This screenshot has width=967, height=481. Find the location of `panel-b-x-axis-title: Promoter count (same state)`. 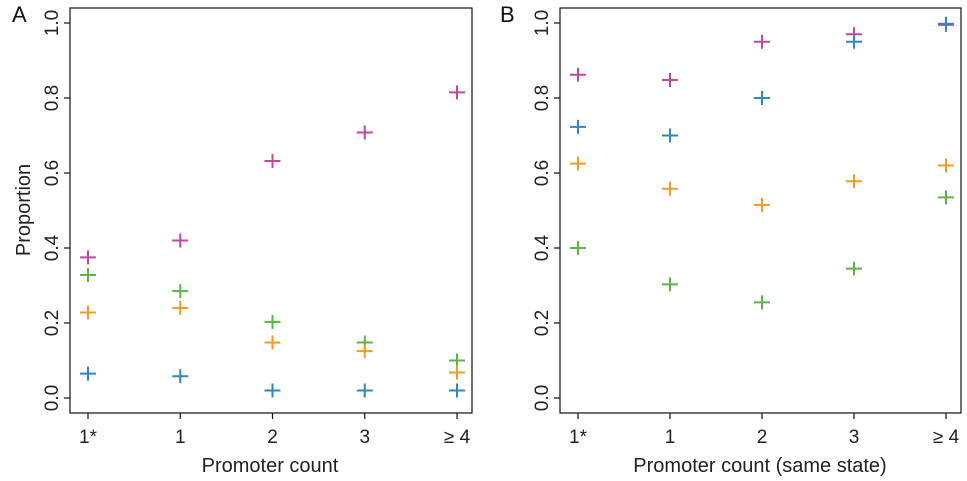

panel-b-x-axis-title: Promoter count (same state) is located at coordinates (759, 466).